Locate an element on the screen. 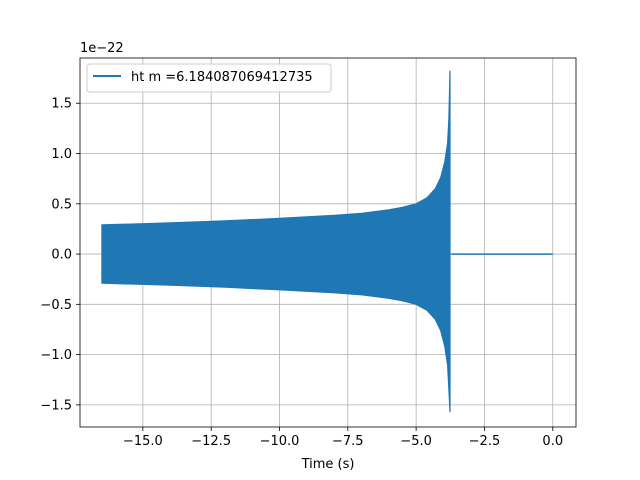 The height and width of the screenshot is (480, 640). legend-box is located at coordinates (209, 78).